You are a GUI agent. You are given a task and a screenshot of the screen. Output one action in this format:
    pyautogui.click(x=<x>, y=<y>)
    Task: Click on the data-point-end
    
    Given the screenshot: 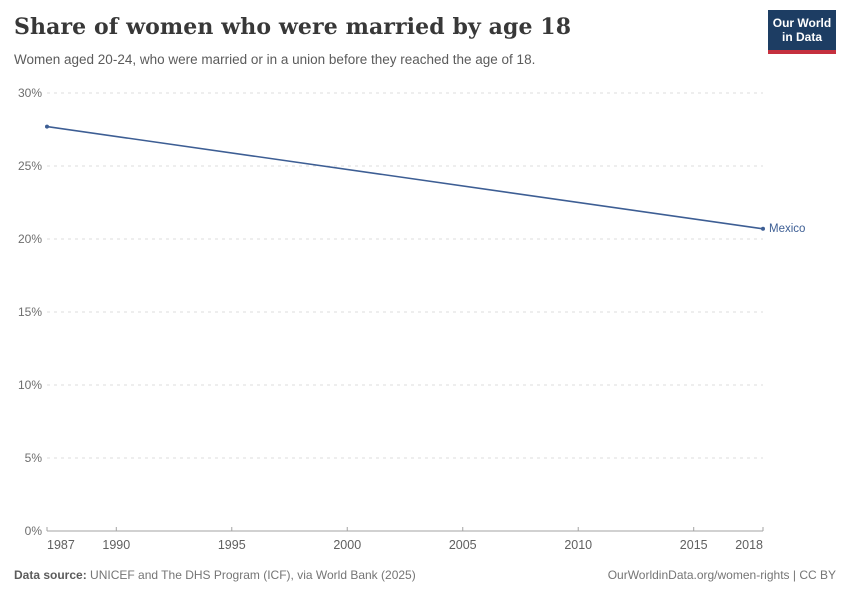 What is the action you would take?
    pyautogui.click(x=763, y=228)
    